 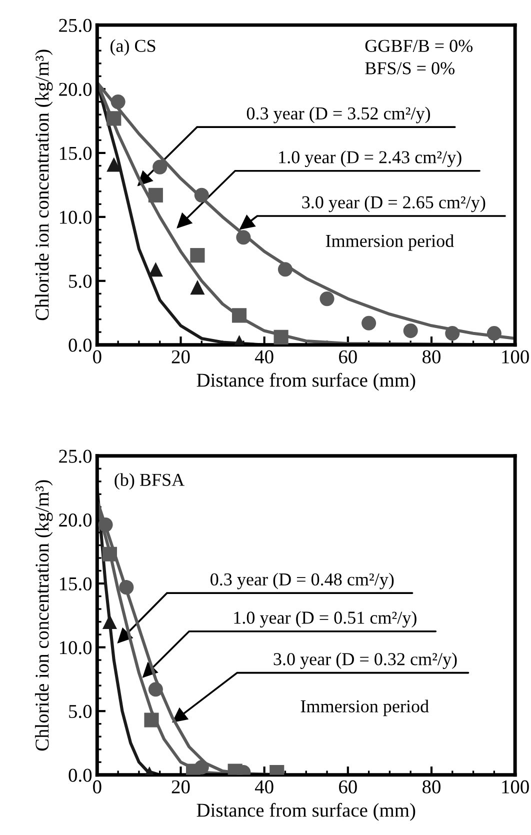 I want to click on annotation: 1.0 year (D = 2.43 cm²/y), so click(x=370, y=159).